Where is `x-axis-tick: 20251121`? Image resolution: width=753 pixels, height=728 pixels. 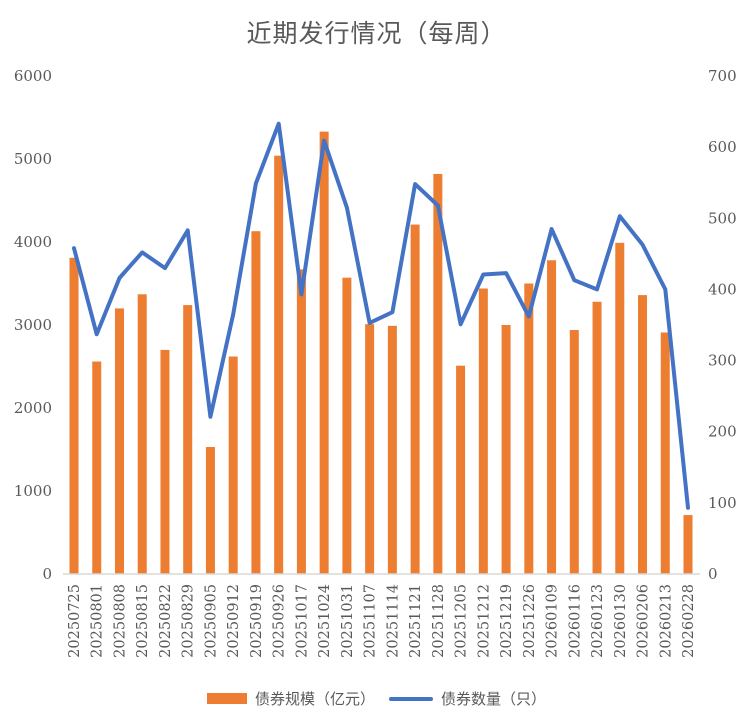
x-axis-tick: 20251121 is located at coordinates (416, 621).